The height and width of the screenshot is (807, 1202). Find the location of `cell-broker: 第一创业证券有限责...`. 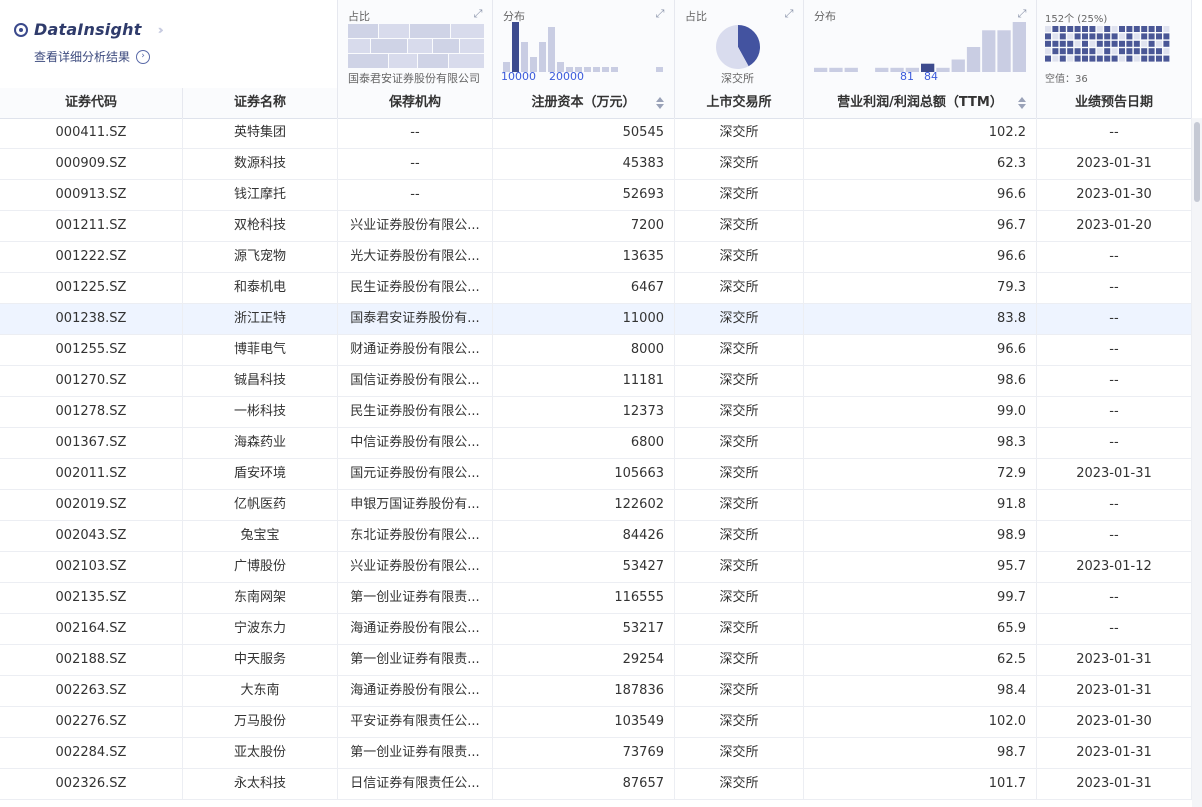

cell-broker: 第一创业证券有限责... is located at coordinates (415, 660).